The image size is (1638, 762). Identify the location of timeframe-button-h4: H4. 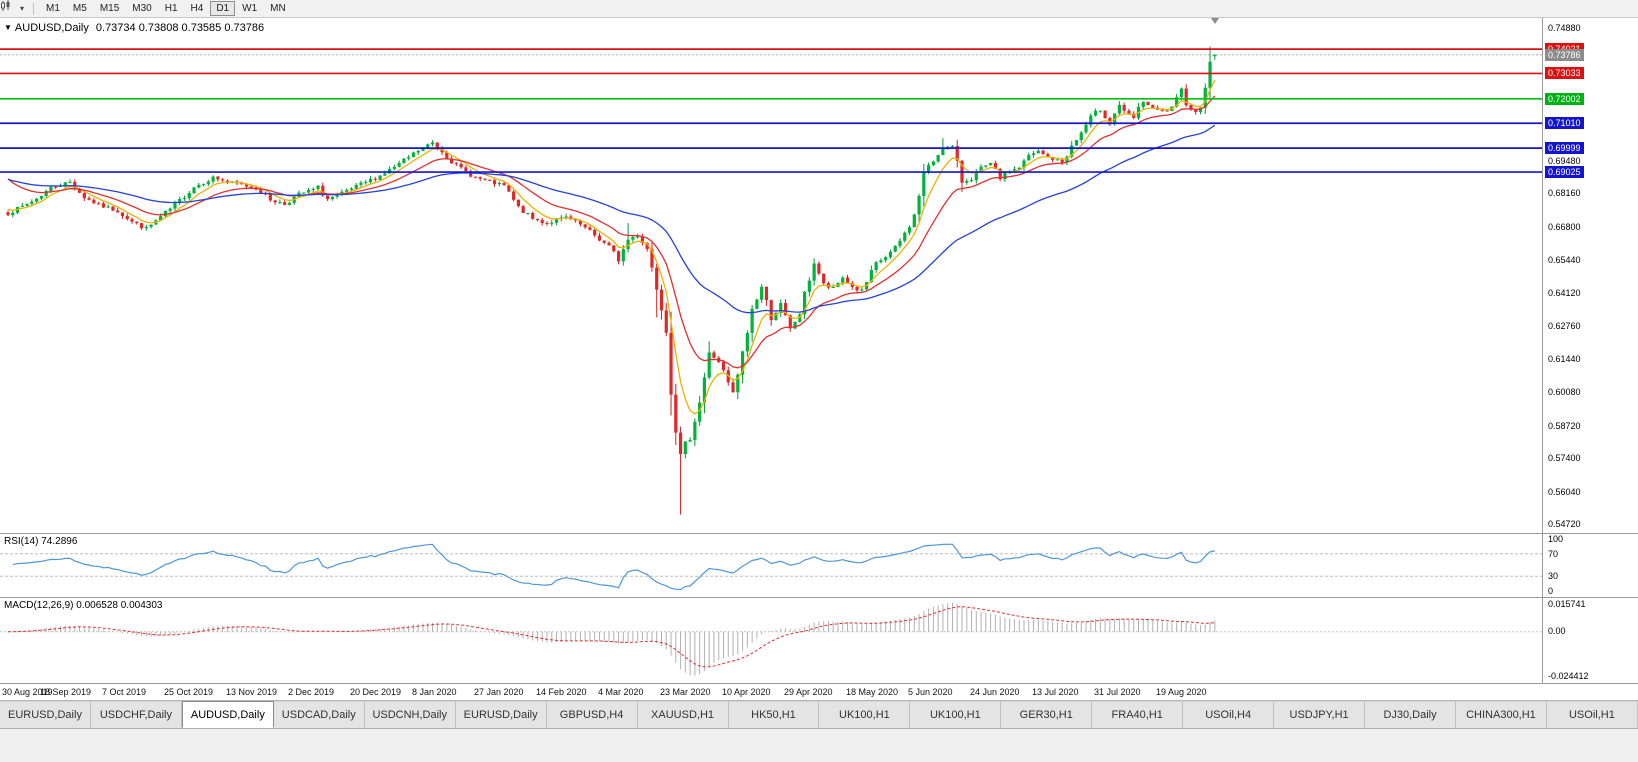
(197, 8).